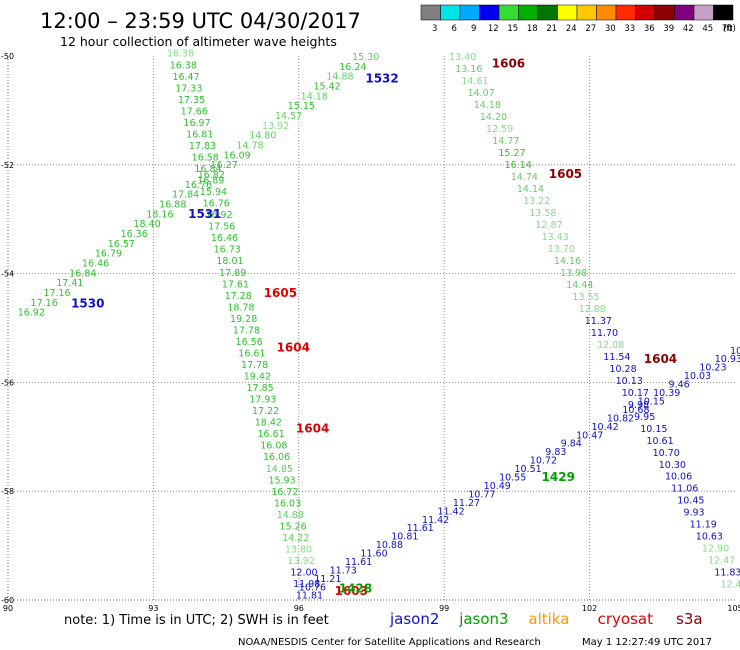 Image resolution: width=740 pixels, height=650 pixels. I want to click on wave-height-value: 11.27, so click(466, 503).